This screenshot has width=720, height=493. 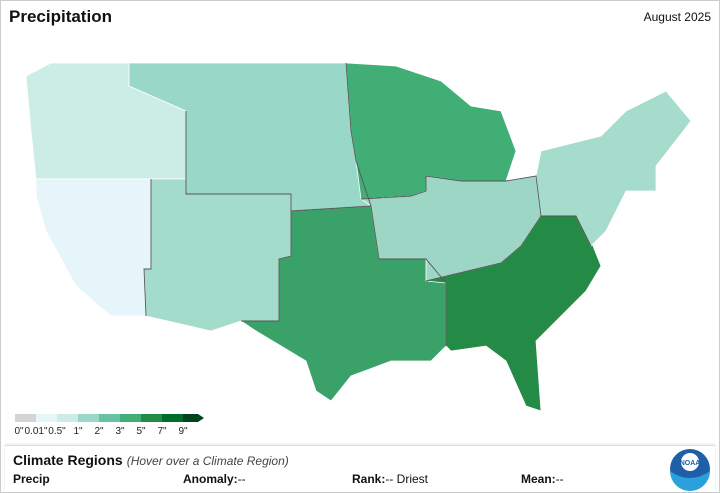 I want to click on anomaly-value: --, so click(x=241, y=479).